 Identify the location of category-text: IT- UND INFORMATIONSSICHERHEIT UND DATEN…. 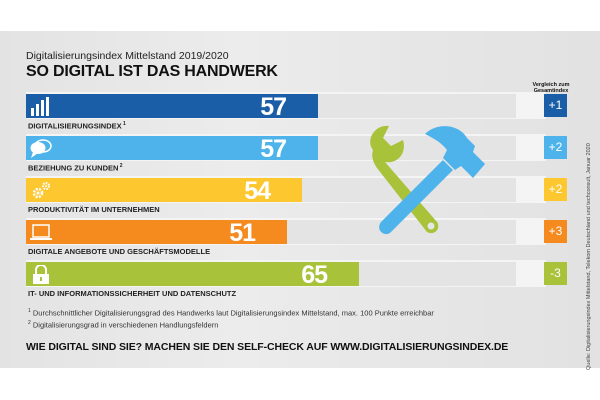
(132, 293).